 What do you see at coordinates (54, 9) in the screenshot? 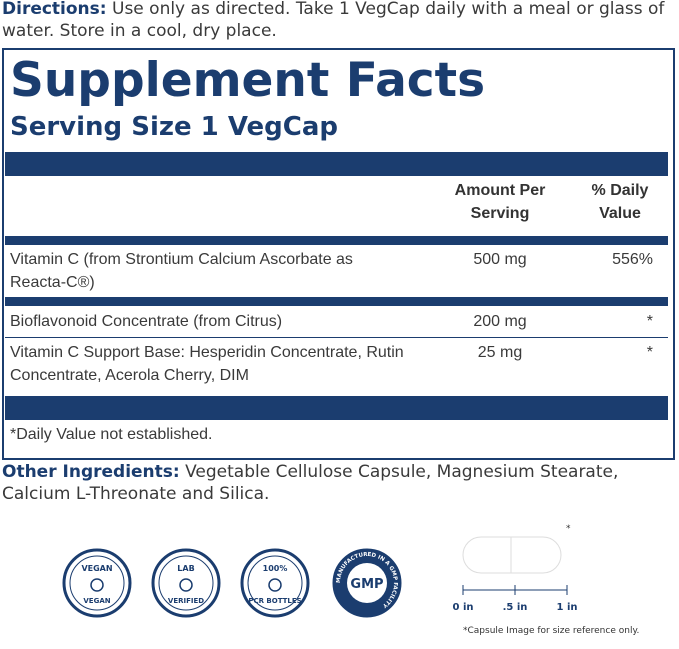
I see `directions-label: Directions:` at bounding box center [54, 9].